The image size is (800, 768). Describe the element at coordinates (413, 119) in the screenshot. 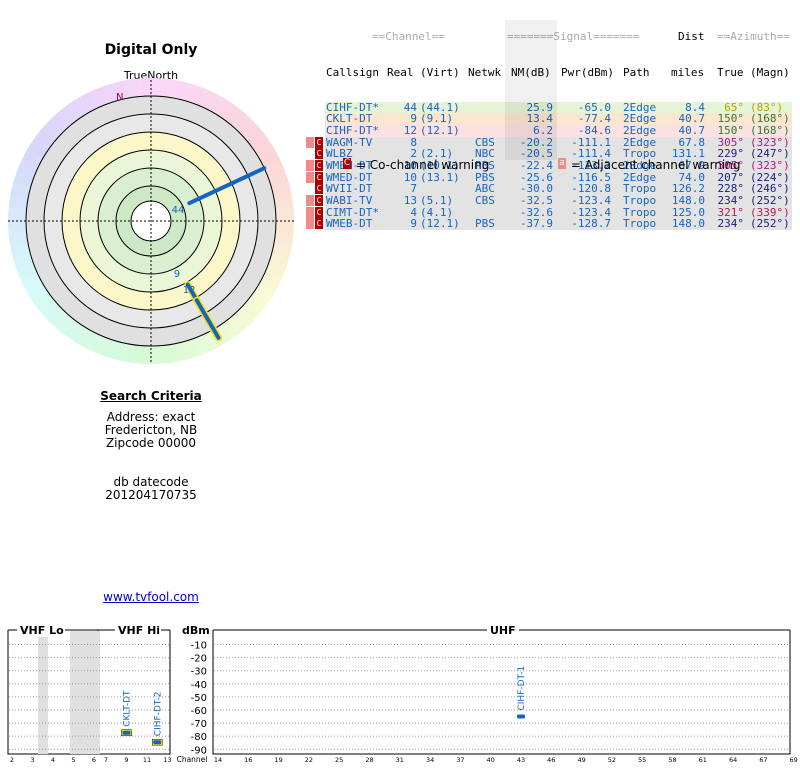

I see `cell-real: 9` at that location.